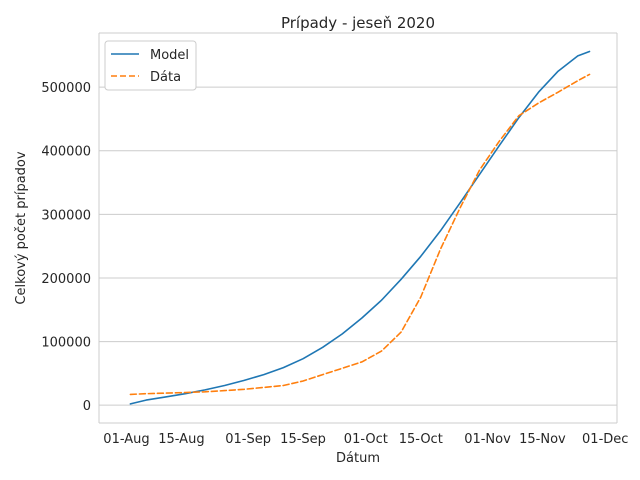 The width and height of the screenshot is (640, 480). What do you see at coordinates (21, 227) in the screenshot?
I see `y-axis-label: Celkový počet prípadov` at bounding box center [21, 227].